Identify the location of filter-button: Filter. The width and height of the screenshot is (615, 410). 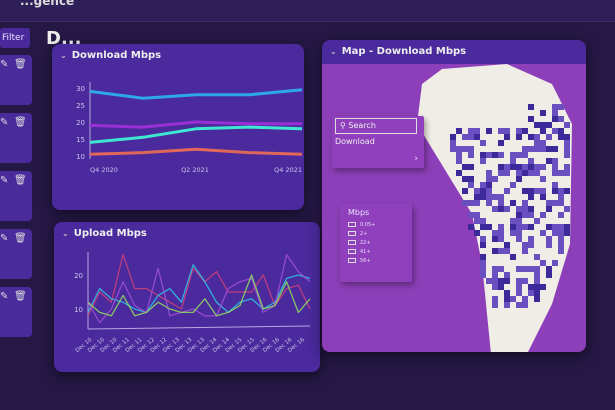
(15, 38).